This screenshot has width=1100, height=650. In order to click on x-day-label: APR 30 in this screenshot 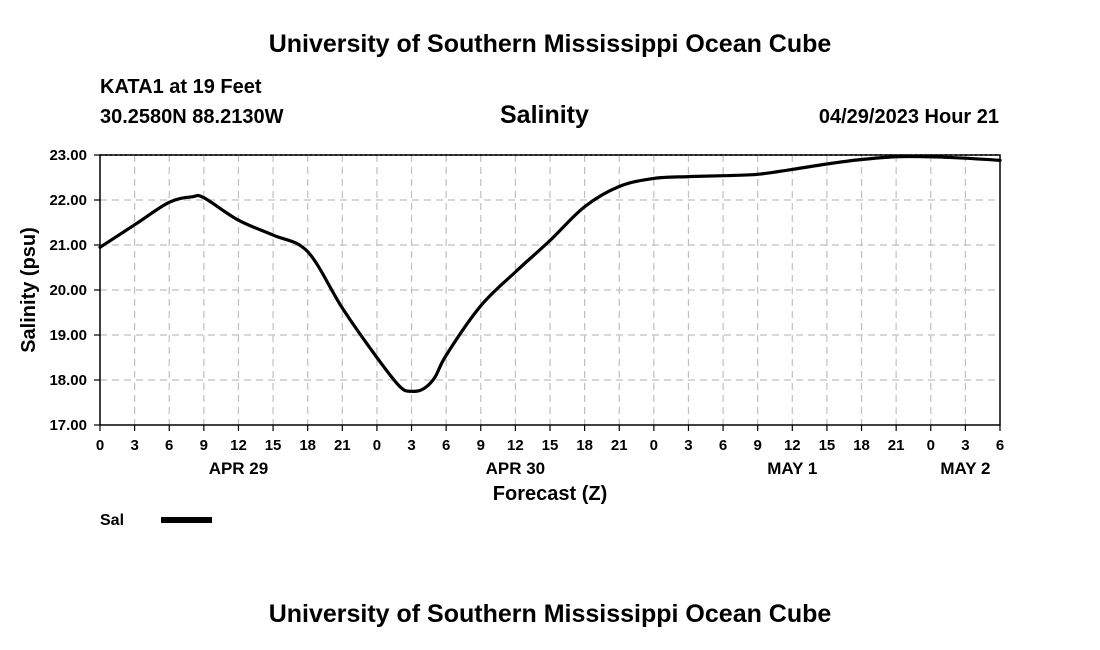, I will do `click(516, 468)`.